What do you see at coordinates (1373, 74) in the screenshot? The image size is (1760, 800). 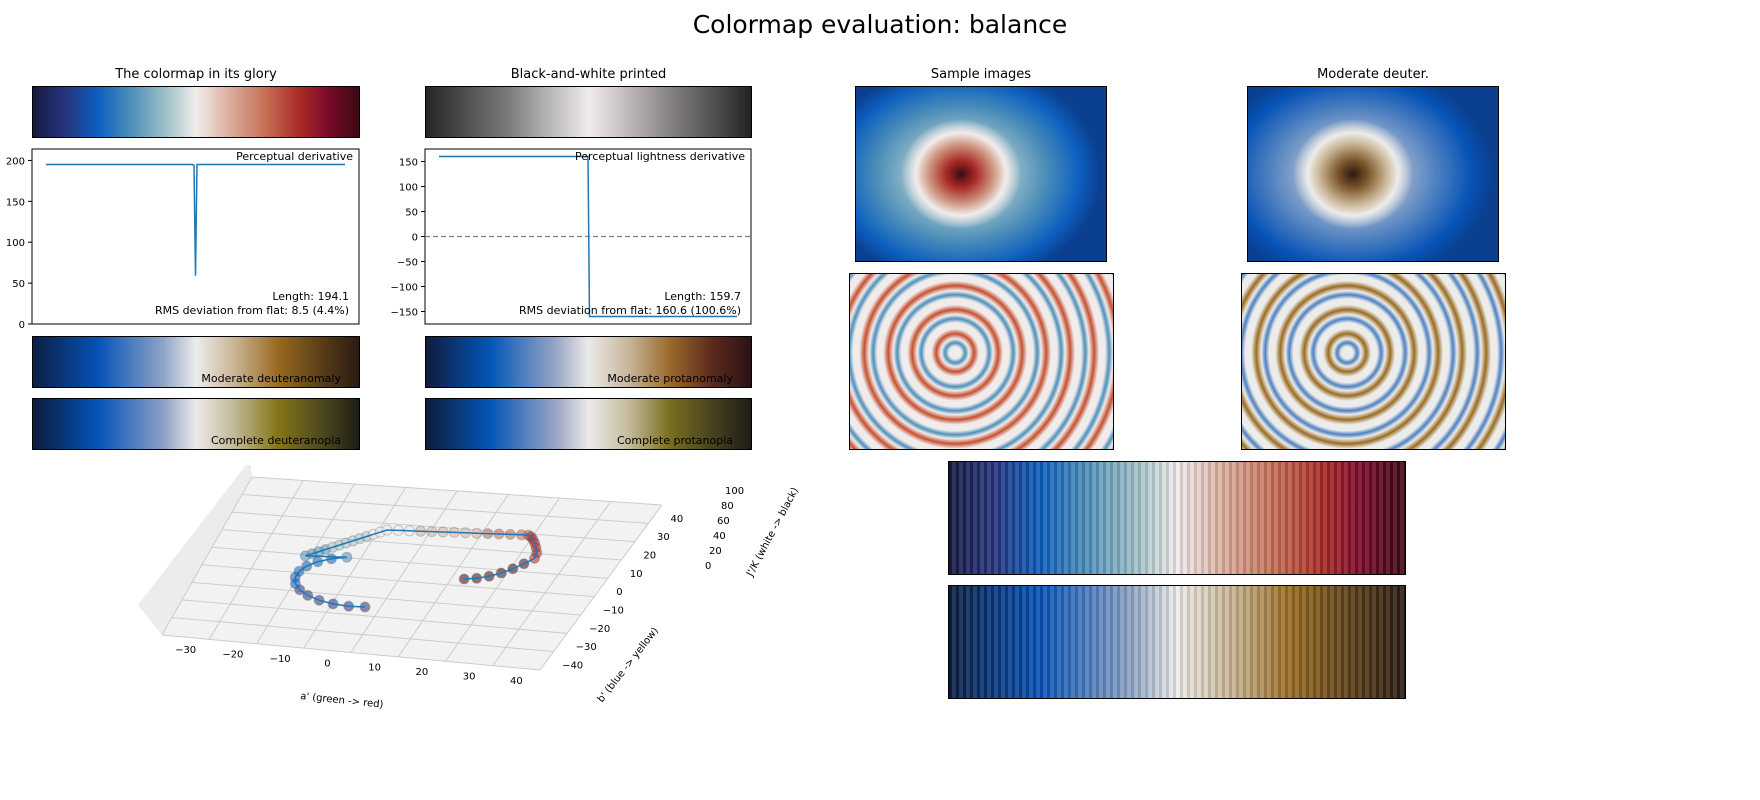 I see `deuter-title: Moderate deuter.` at bounding box center [1373, 74].